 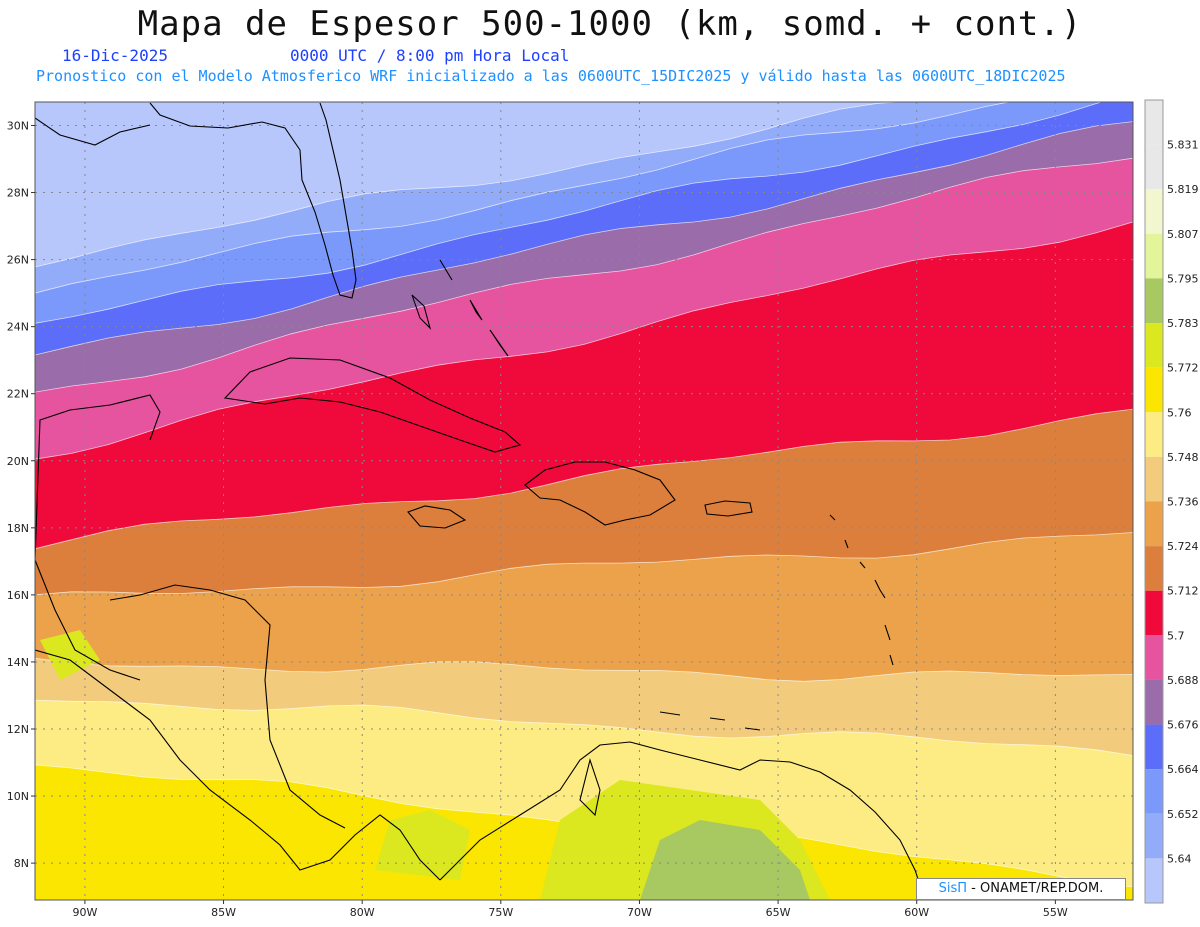 I want to click on lon-label: 70W, so click(x=639, y=912).